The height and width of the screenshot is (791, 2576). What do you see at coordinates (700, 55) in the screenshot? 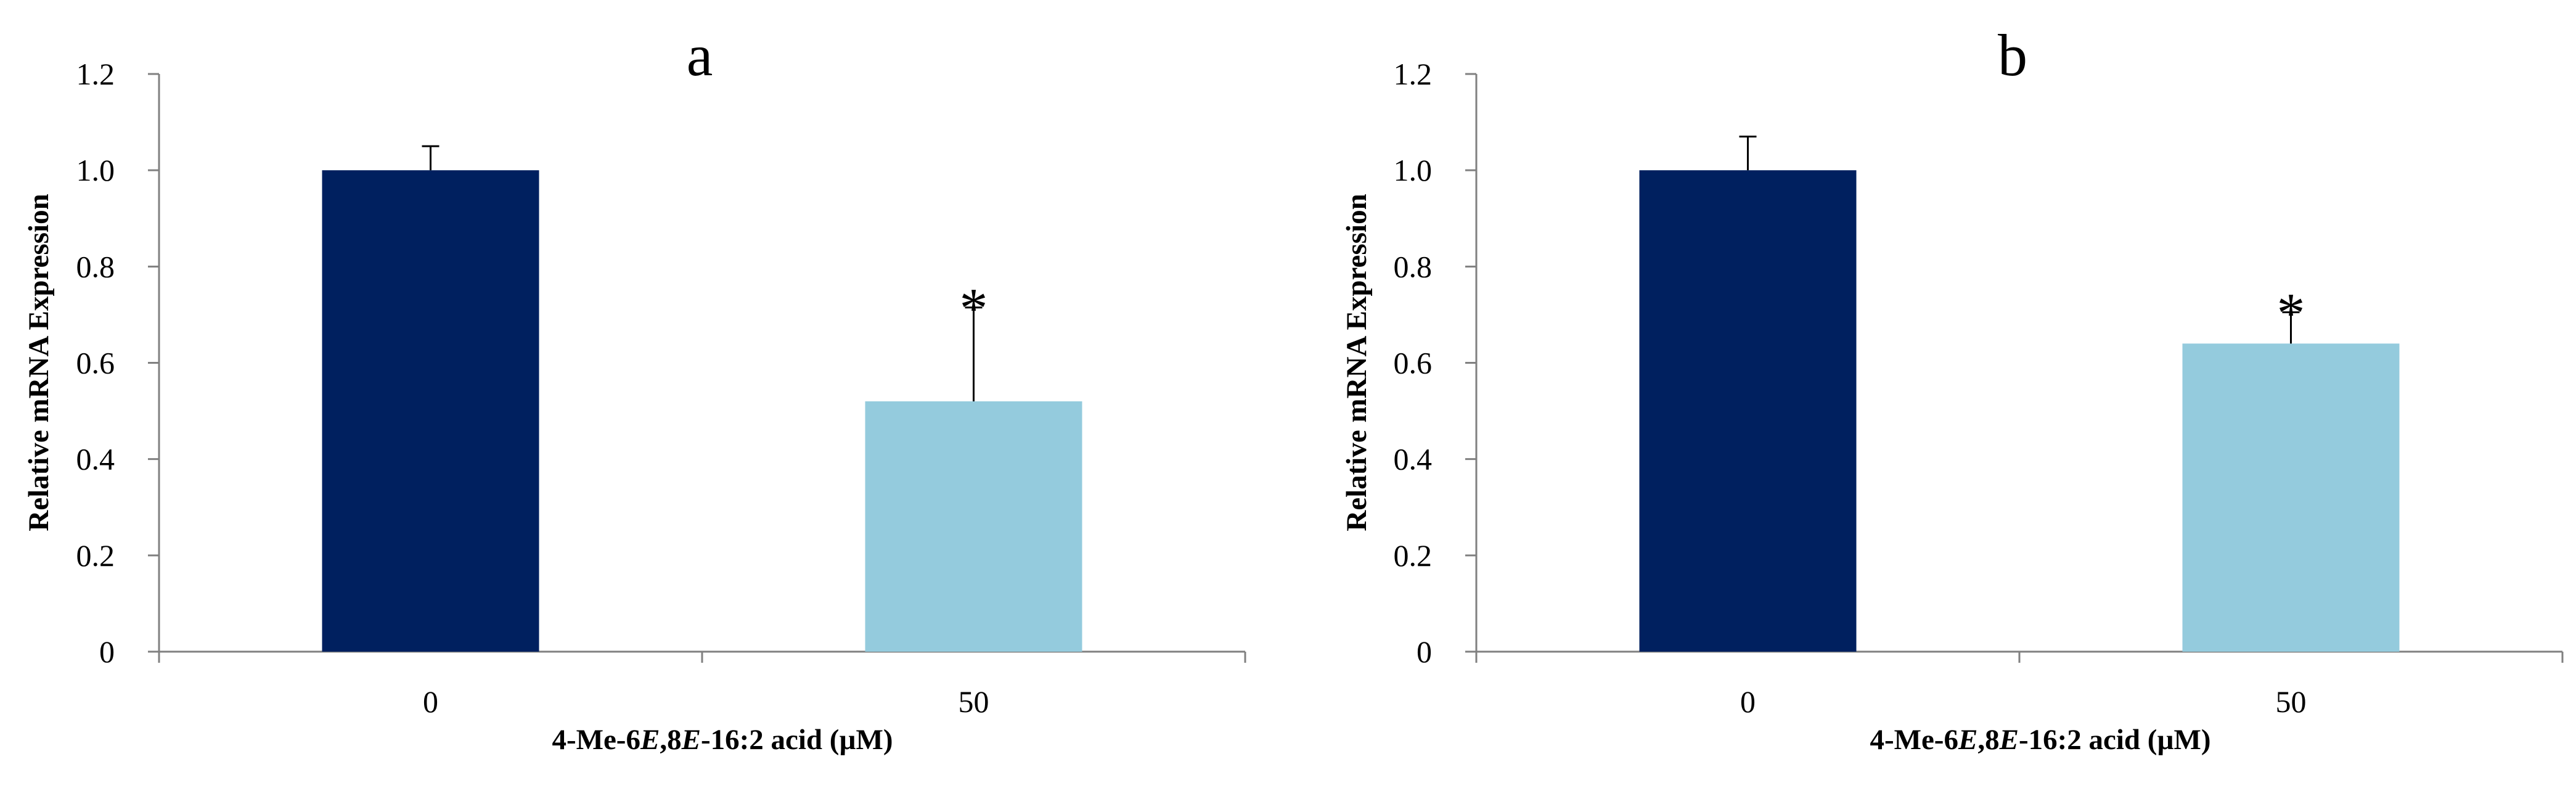
I see `chart-title: a` at bounding box center [700, 55].